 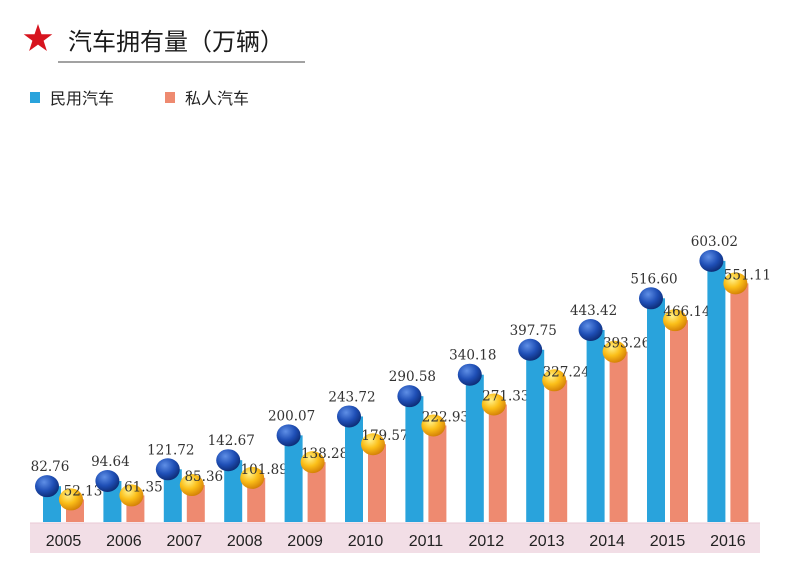 I want to click on x-tick-2016: 2016, so click(x=728, y=541).